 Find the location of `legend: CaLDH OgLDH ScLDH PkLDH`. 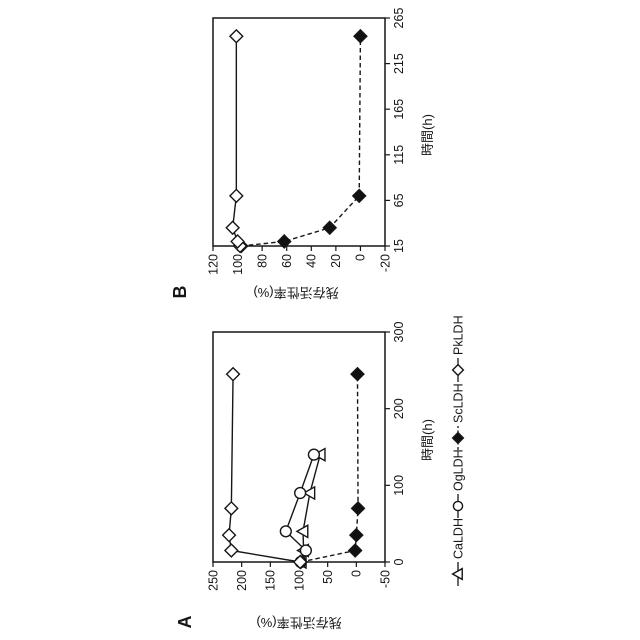

legend: CaLDH OgLDH ScLDH PkLDH is located at coordinates (458, 450).